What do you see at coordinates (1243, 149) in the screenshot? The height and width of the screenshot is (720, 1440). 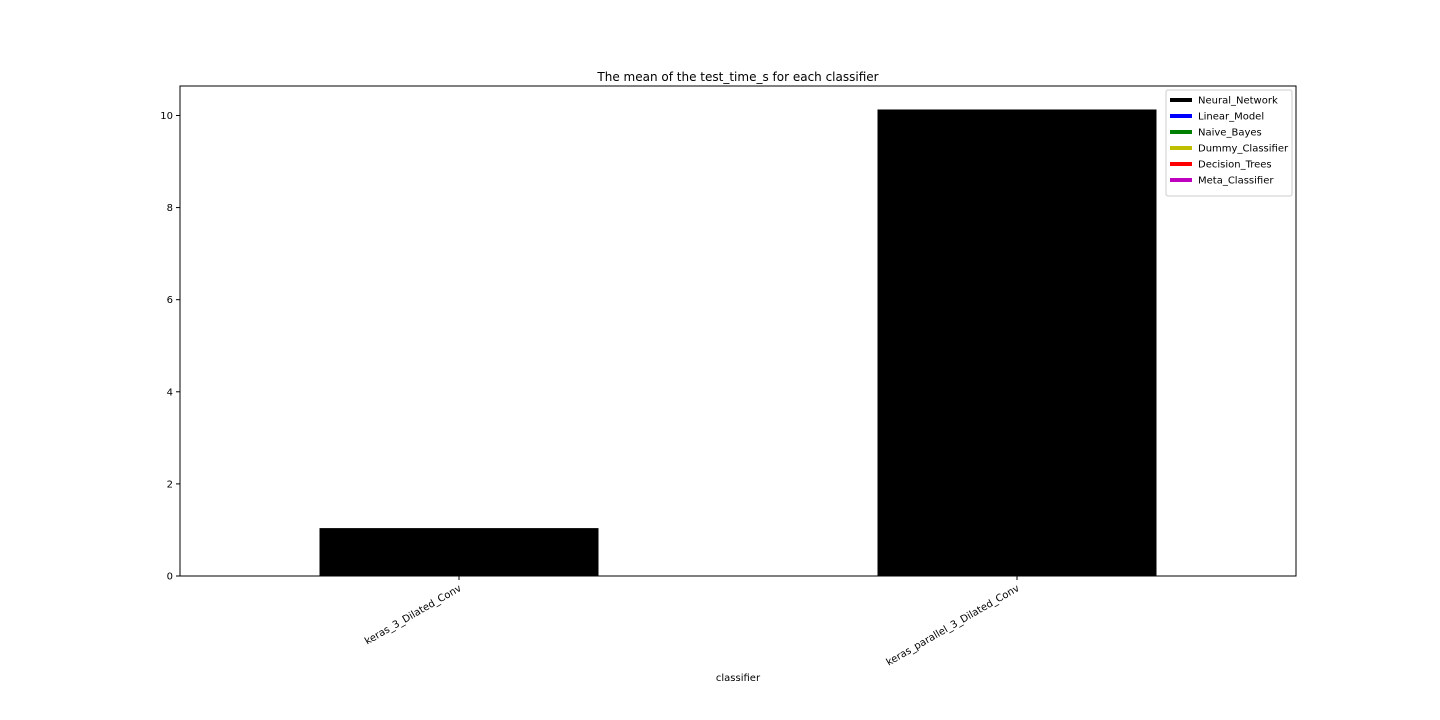 I see `legend-label: Dummy_Classifier` at bounding box center [1243, 149].